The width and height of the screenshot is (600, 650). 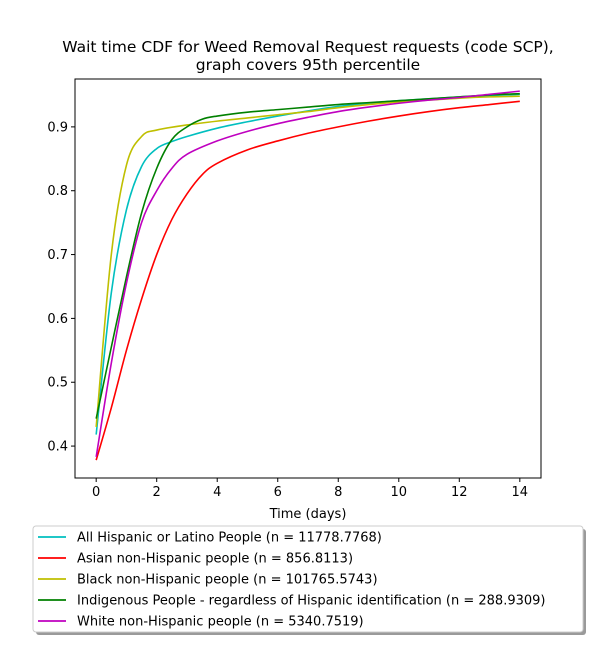 I want to click on x-axis-label: Time (days), so click(x=308, y=514).